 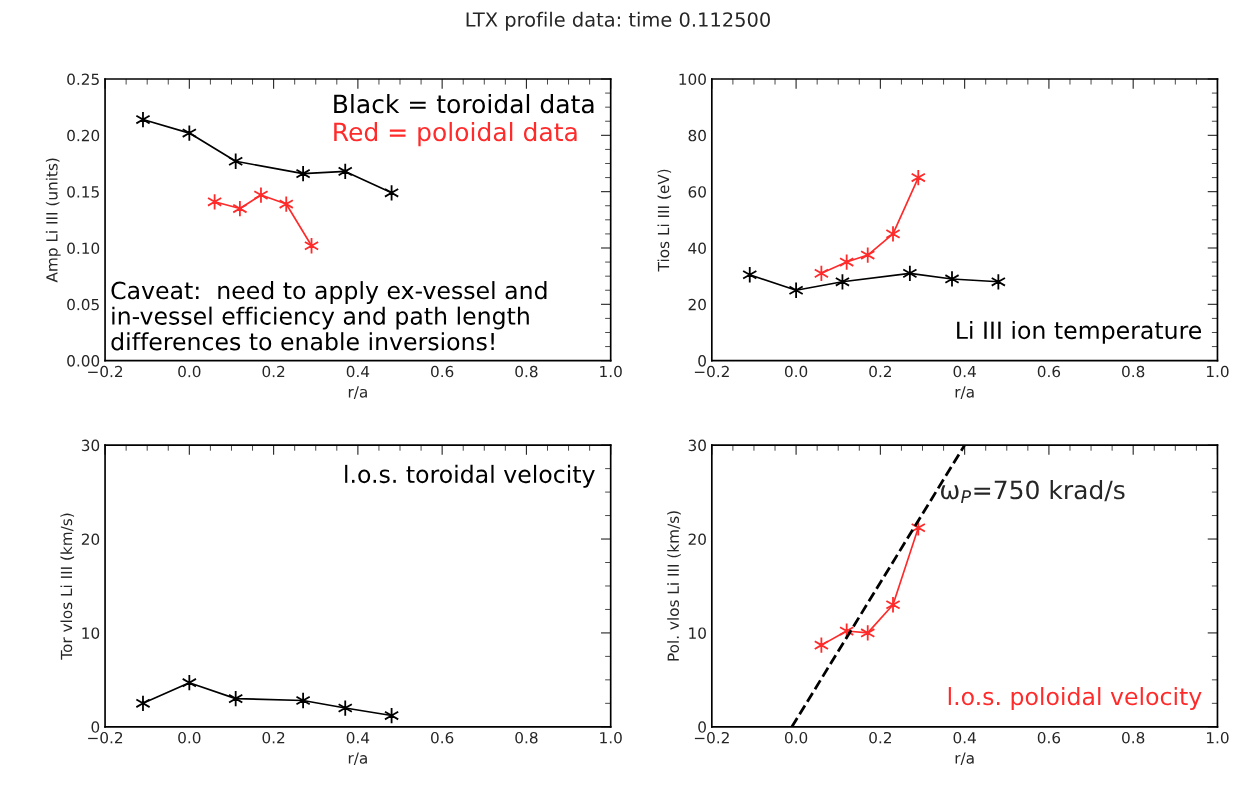 I want to click on y-tick-label: 40, so click(x=697, y=248).